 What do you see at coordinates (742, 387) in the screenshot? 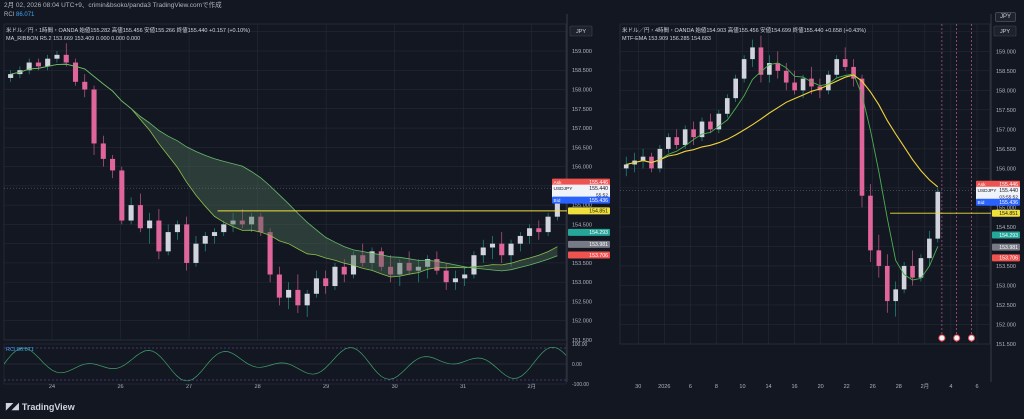
I see `panel-right-x-tick-label: 10` at bounding box center [742, 387].